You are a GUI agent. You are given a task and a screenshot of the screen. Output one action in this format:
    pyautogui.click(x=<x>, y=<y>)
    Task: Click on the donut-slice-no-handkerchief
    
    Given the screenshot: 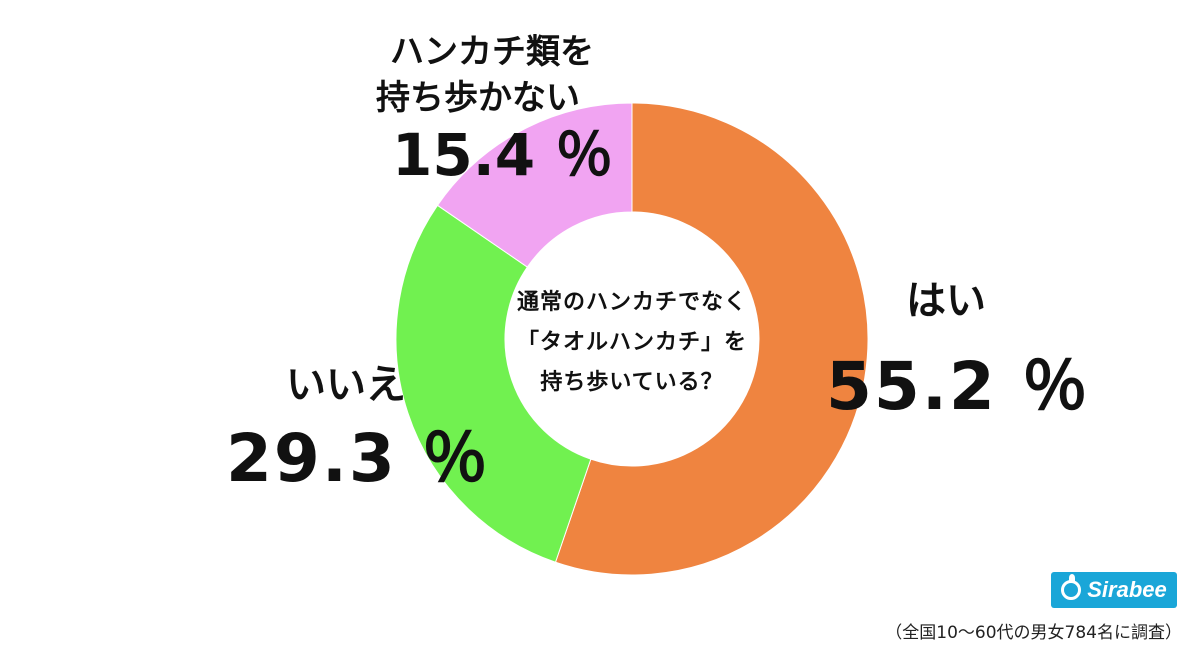 What is the action you would take?
    pyautogui.click(x=534, y=185)
    